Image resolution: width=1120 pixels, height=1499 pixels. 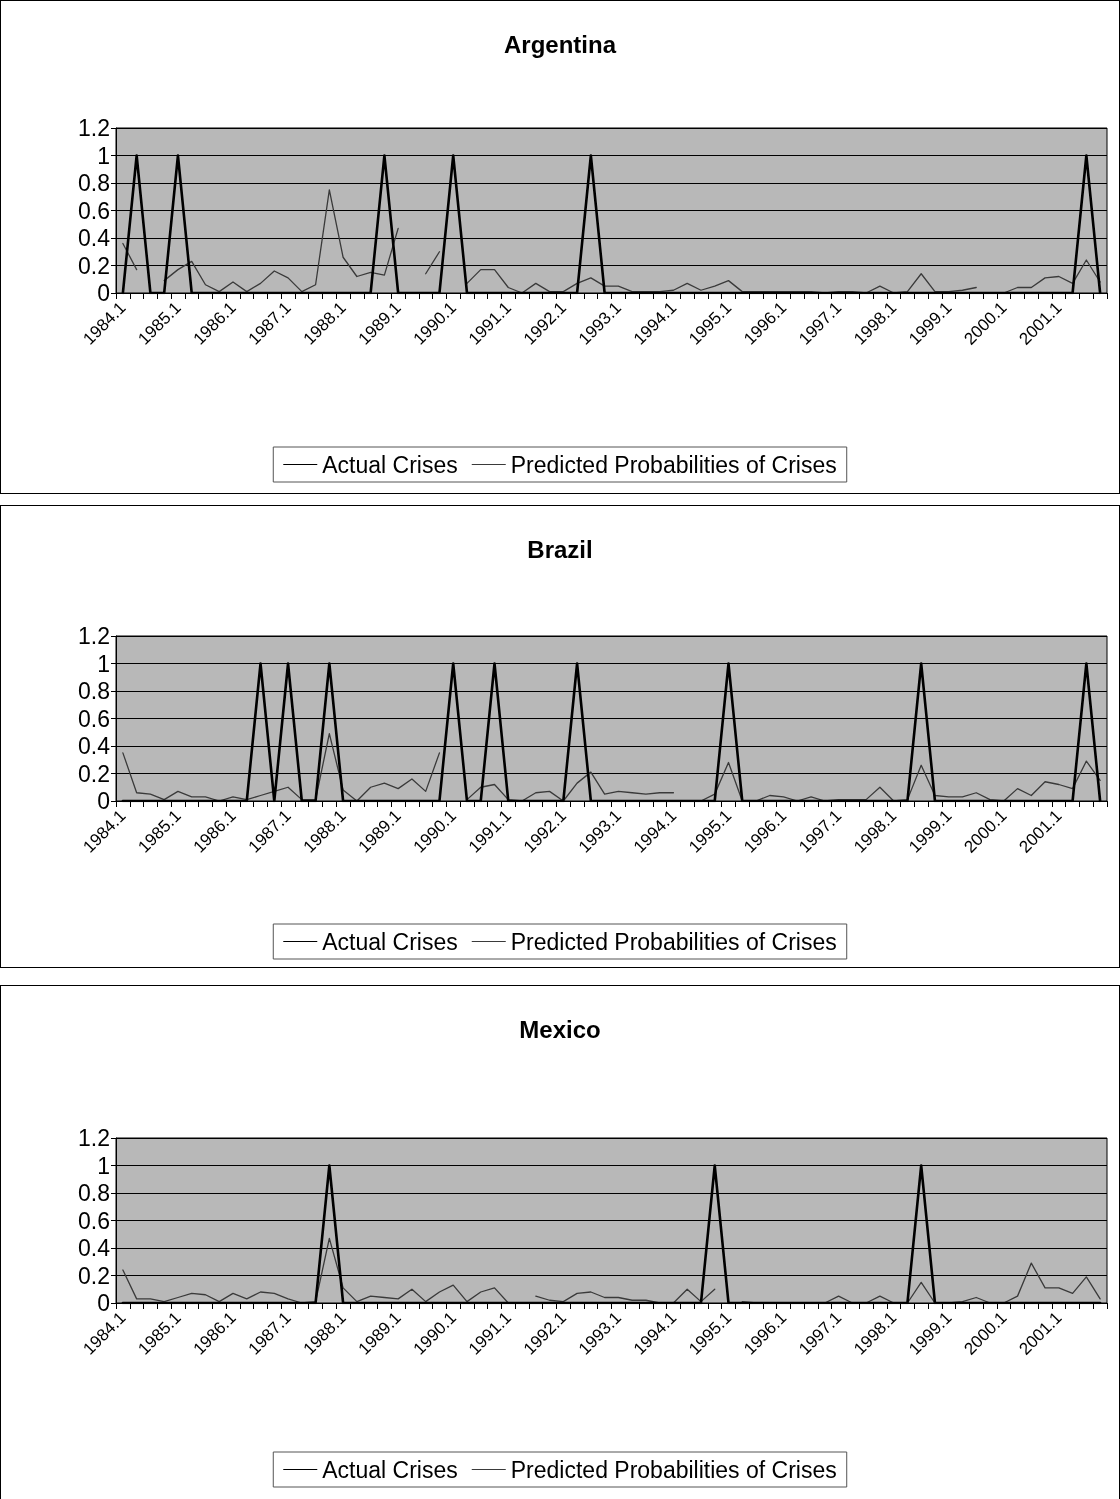 What do you see at coordinates (560, 549) in the screenshot?
I see `chart-title: Brazil` at bounding box center [560, 549].